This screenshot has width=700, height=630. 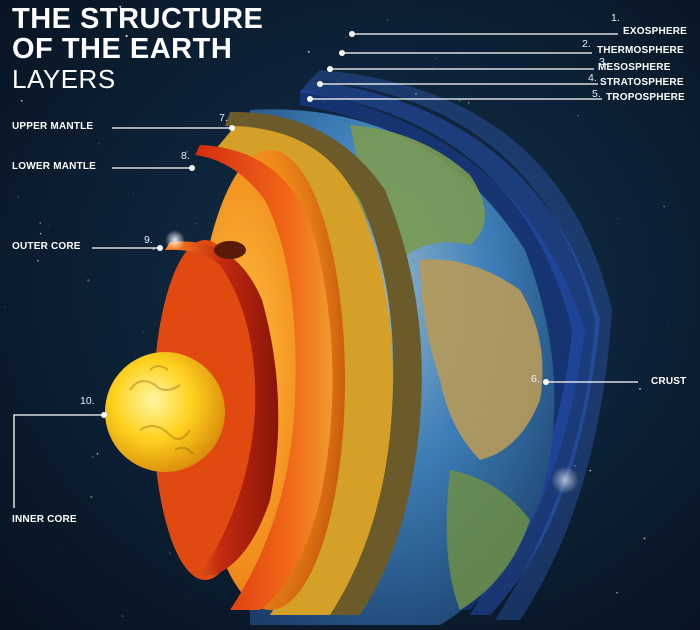 I want to click on inner-core-sphere, so click(x=165, y=412).